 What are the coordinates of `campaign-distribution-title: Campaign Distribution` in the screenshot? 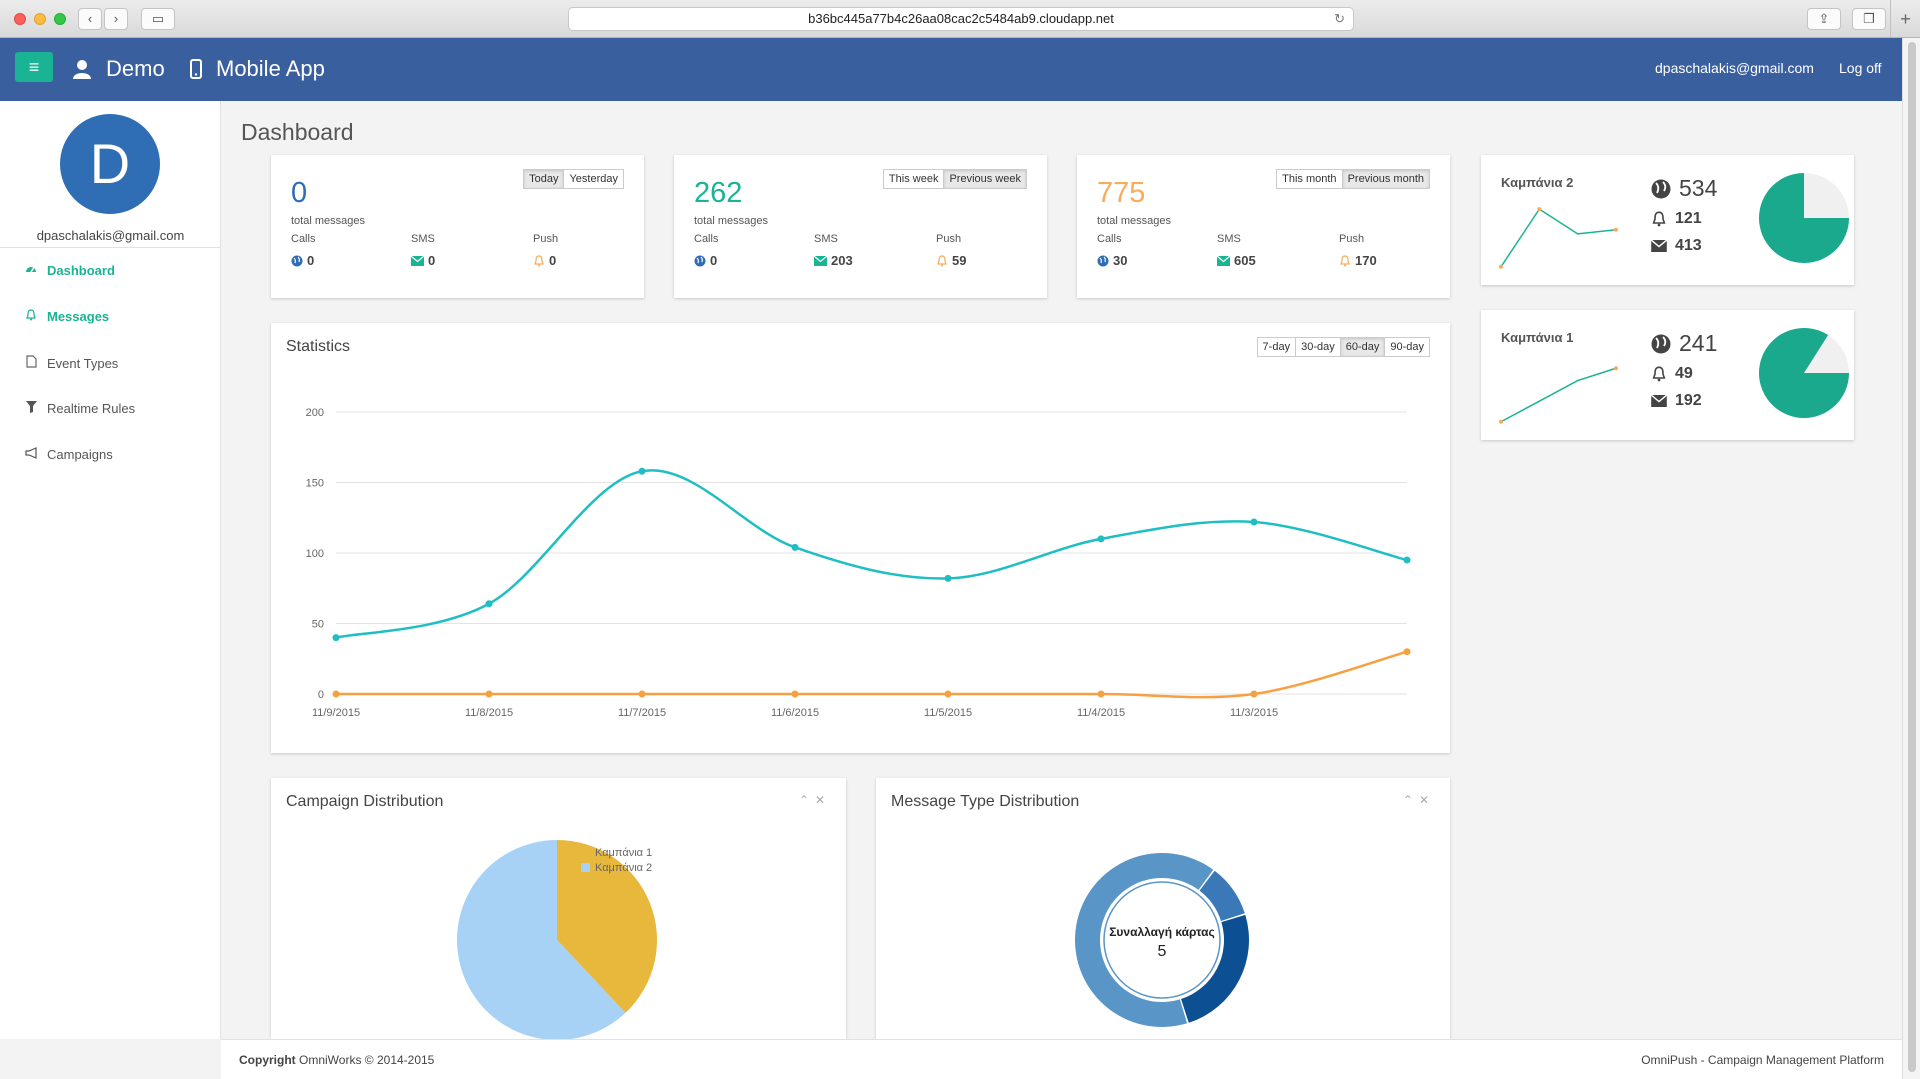 It's located at (365, 801).